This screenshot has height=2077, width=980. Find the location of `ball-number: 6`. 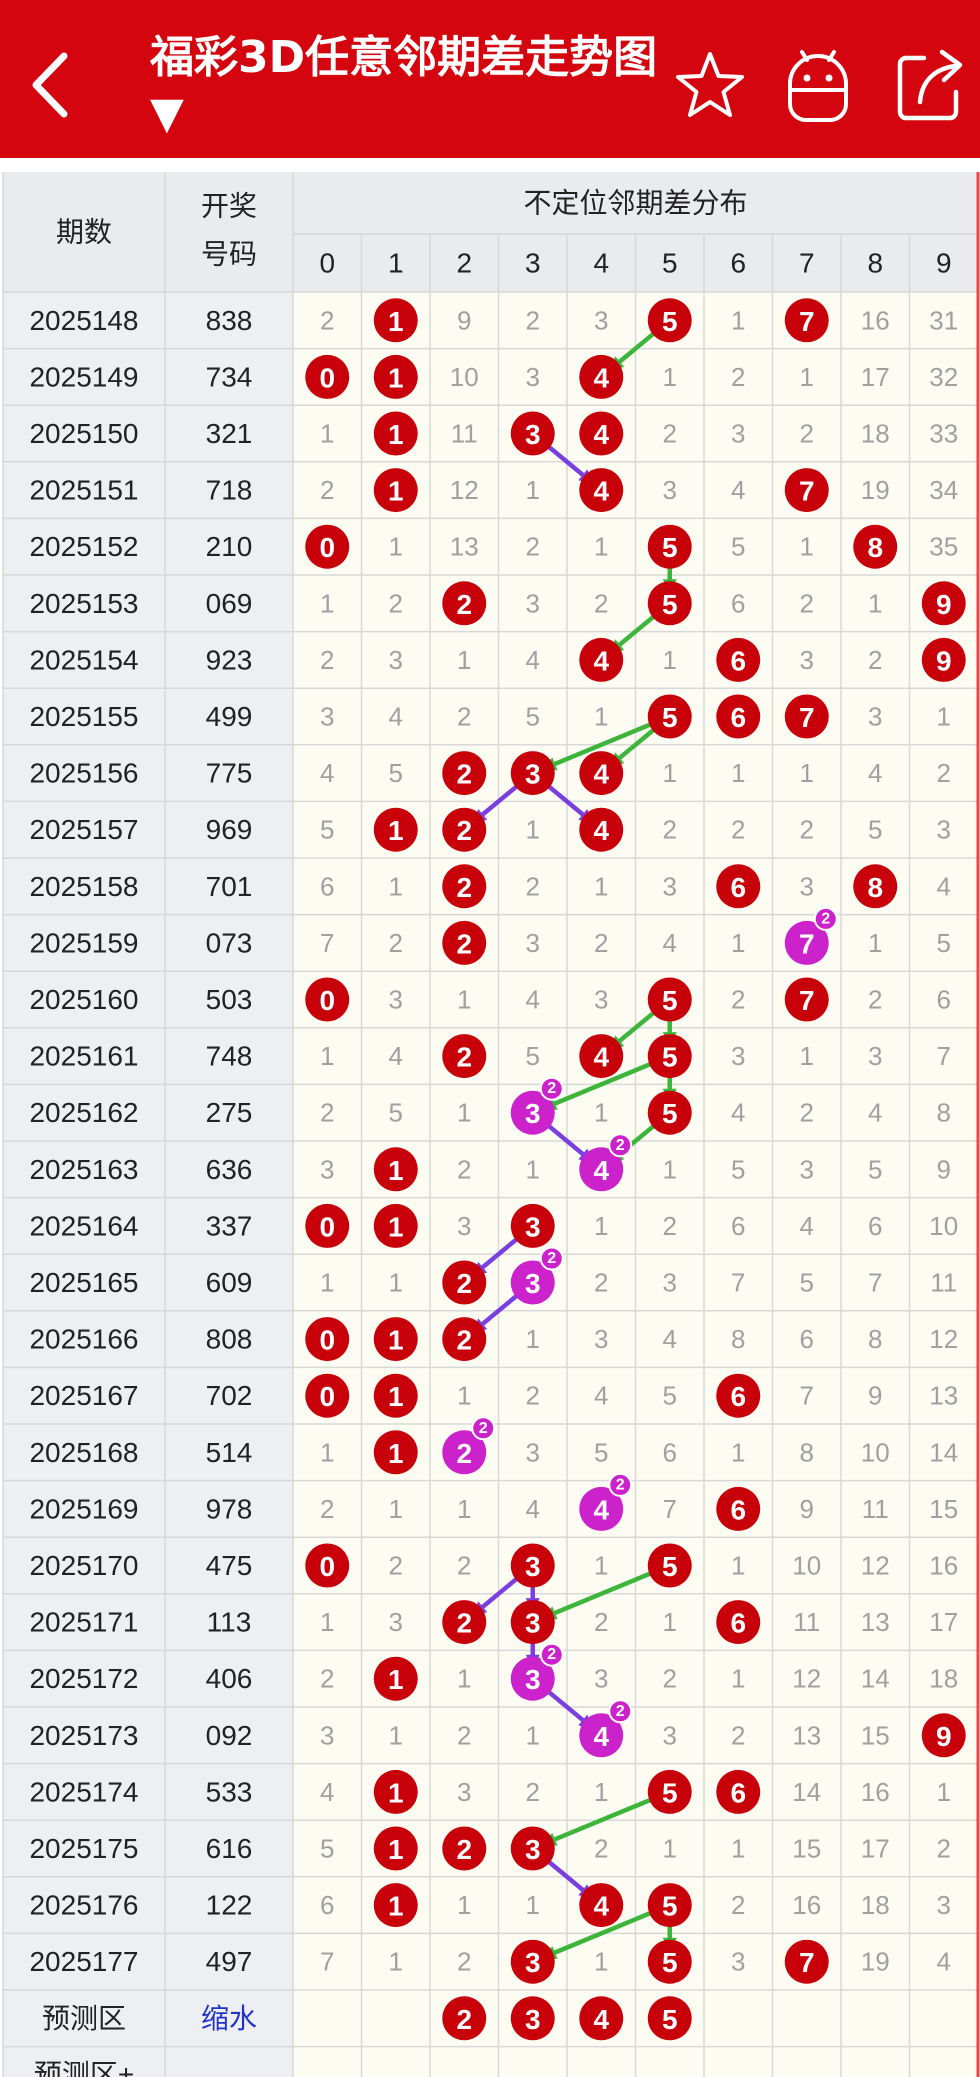

ball-number: 6 is located at coordinates (738, 1623).